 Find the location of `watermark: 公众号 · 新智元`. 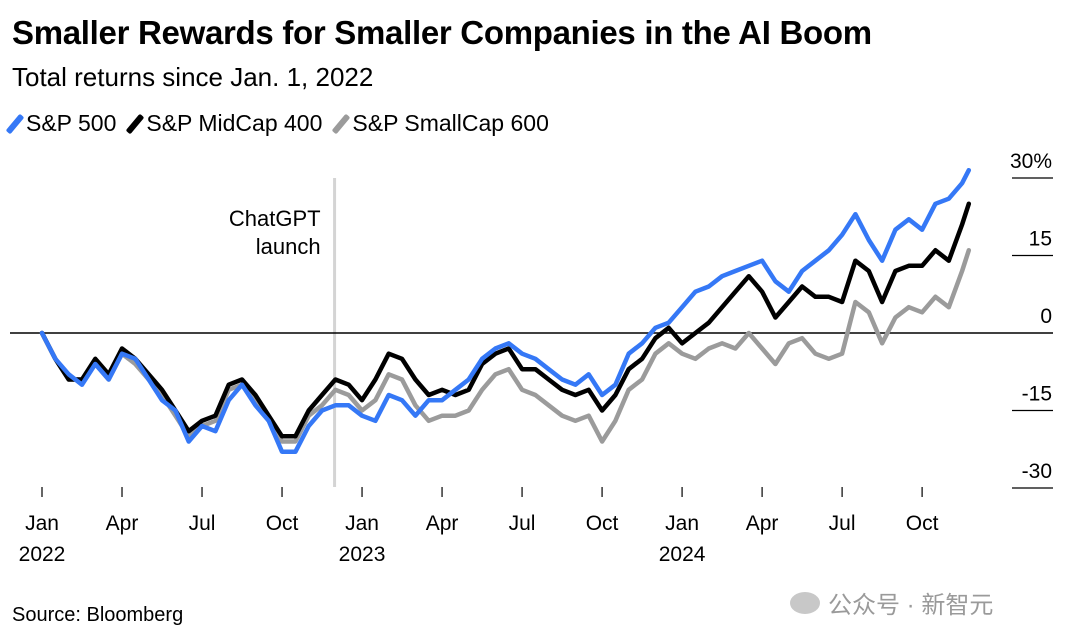

watermark: 公众号 · 新智元 is located at coordinates (891, 602).